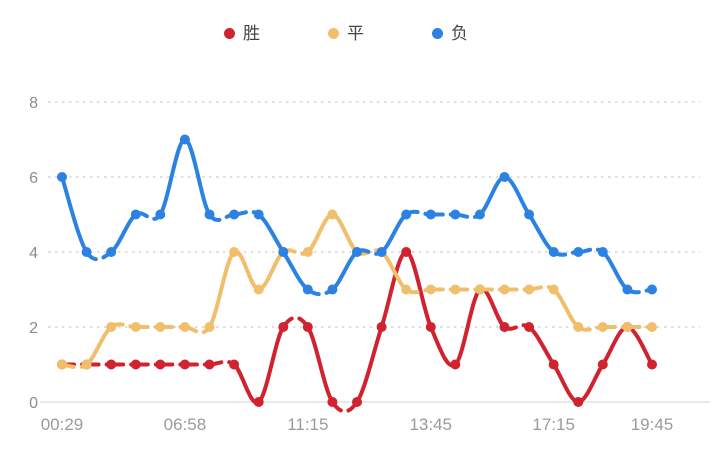 This screenshot has height=473, width=720. I want to click on x-axis-tick-label: 11:15, so click(307, 424).